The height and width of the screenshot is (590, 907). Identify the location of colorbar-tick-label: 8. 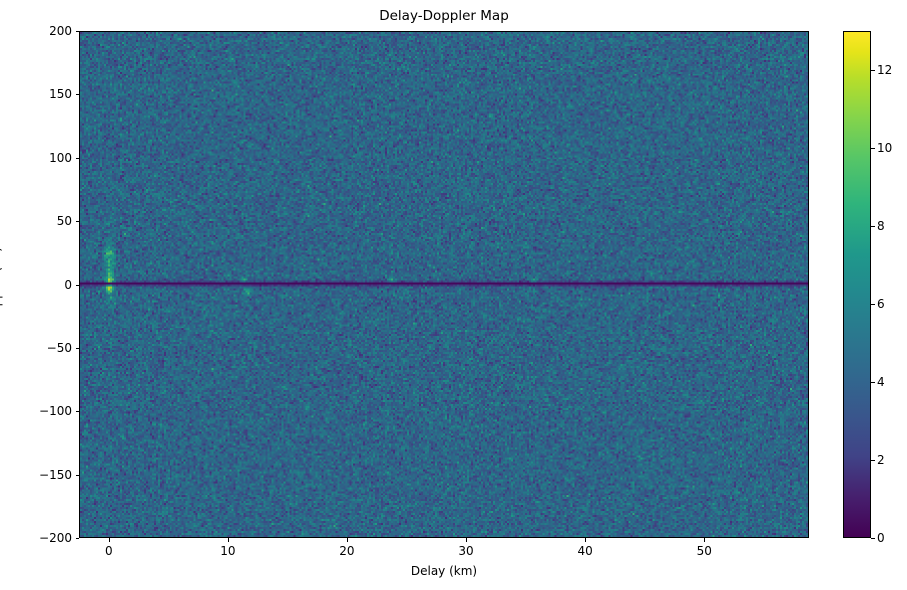
(881, 226).